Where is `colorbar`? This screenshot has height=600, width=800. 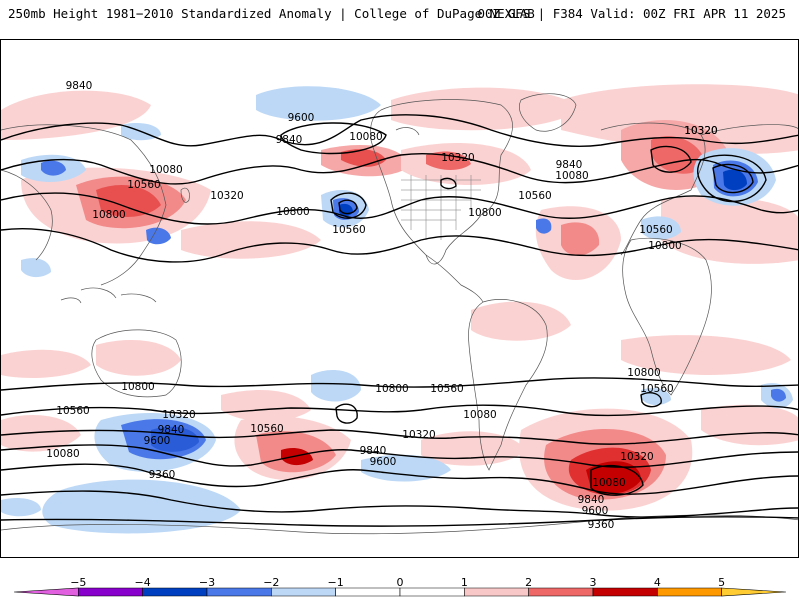
colorbar is located at coordinates (400, 592).